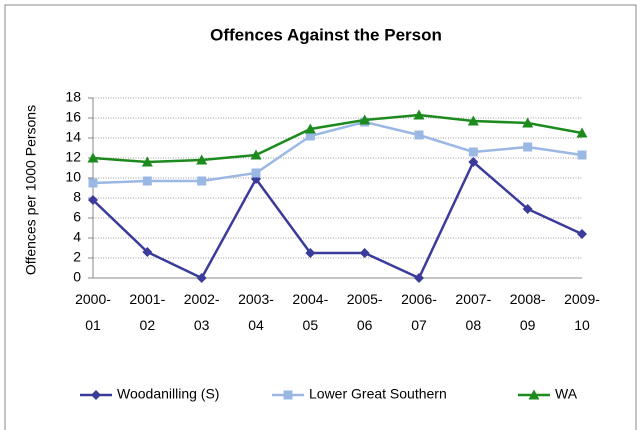 The image size is (641, 430). What do you see at coordinates (73, 157) in the screenshot?
I see `y-tick-label: 12` at bounding box center [73, 157].